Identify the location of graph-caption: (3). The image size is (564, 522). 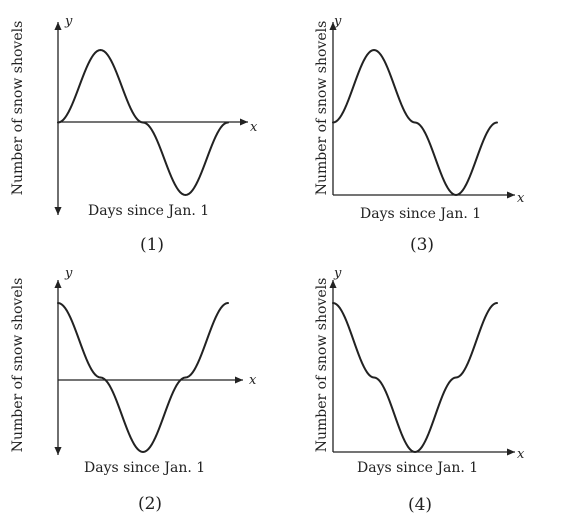
(422, 245).